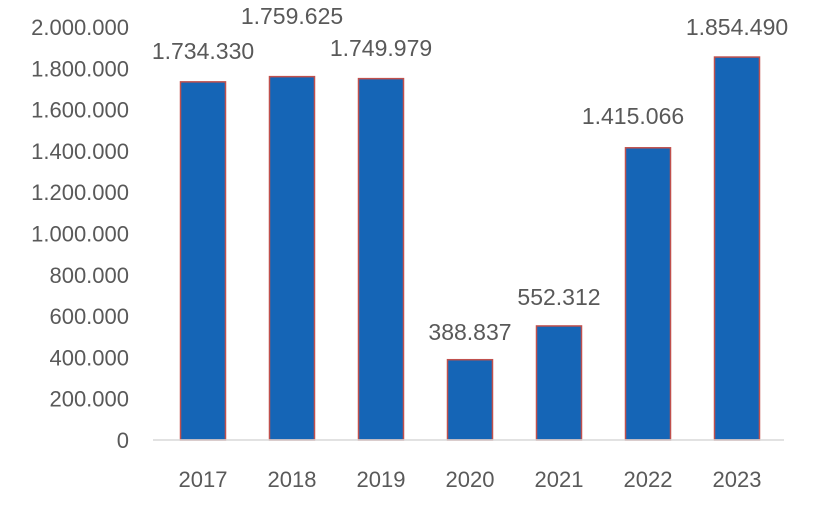 The image size is (821, 511). What do you see at coordinates (470, 399) in the screenshot?
I see `bar-2020` at bounding box center [470, 399].